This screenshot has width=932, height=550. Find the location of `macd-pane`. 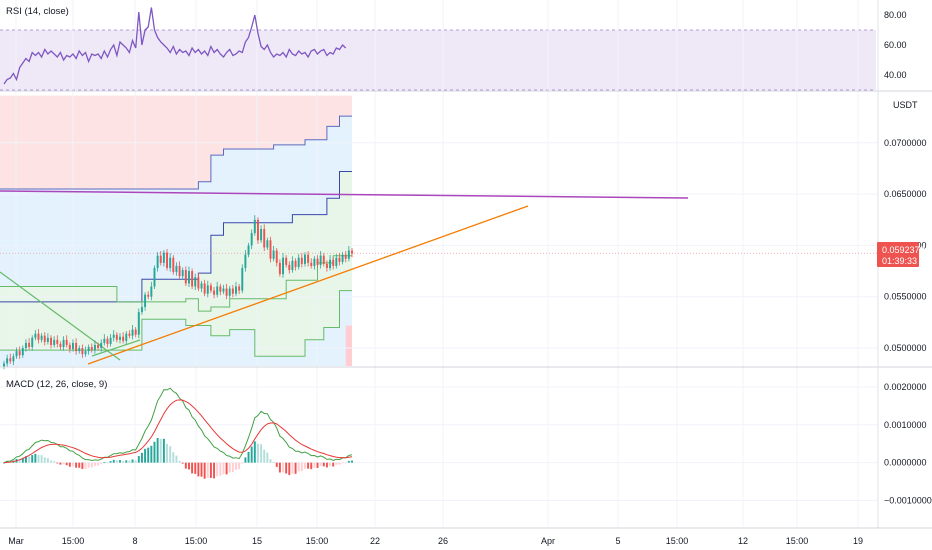

macd-pane is located at coordinates (178, 433).